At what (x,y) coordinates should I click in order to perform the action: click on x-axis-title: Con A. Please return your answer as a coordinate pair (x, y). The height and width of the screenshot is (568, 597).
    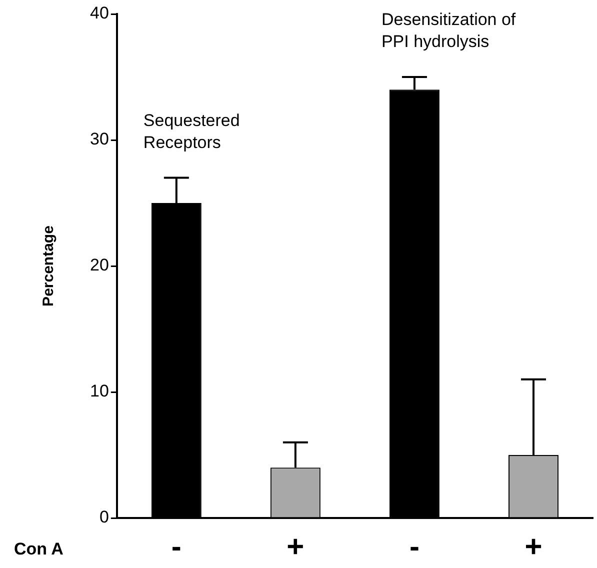
    Looking at the image, I should click on (39, 549).